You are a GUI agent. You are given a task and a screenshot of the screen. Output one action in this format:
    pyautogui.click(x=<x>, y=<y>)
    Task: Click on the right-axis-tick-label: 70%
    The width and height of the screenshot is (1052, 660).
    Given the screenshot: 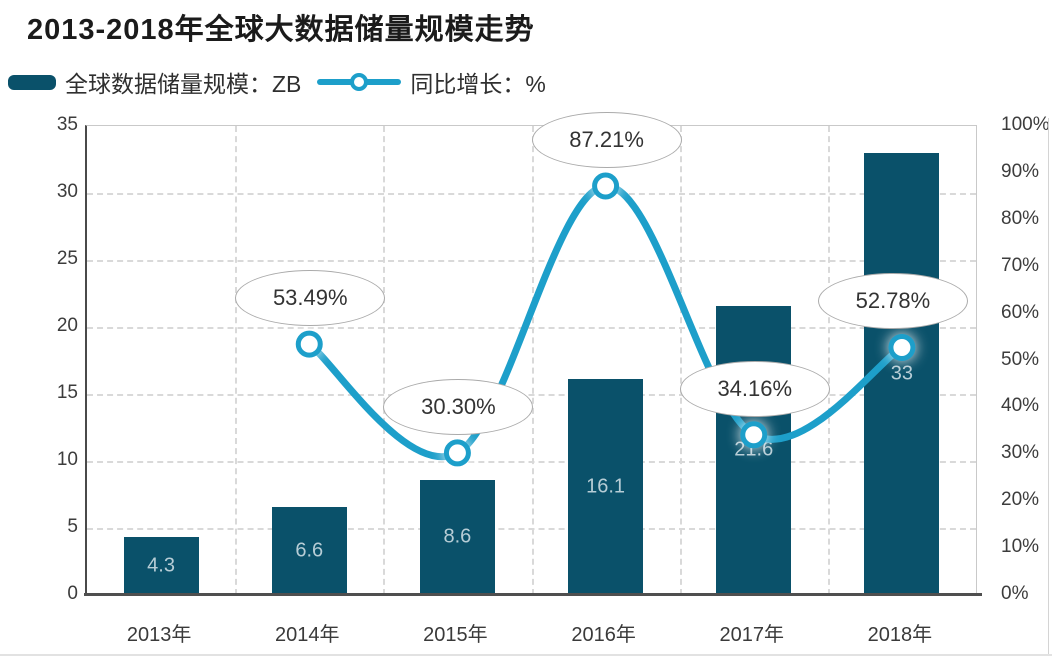 What is the action you would take?
    pyautogui.click(x=1020, y=265)
    